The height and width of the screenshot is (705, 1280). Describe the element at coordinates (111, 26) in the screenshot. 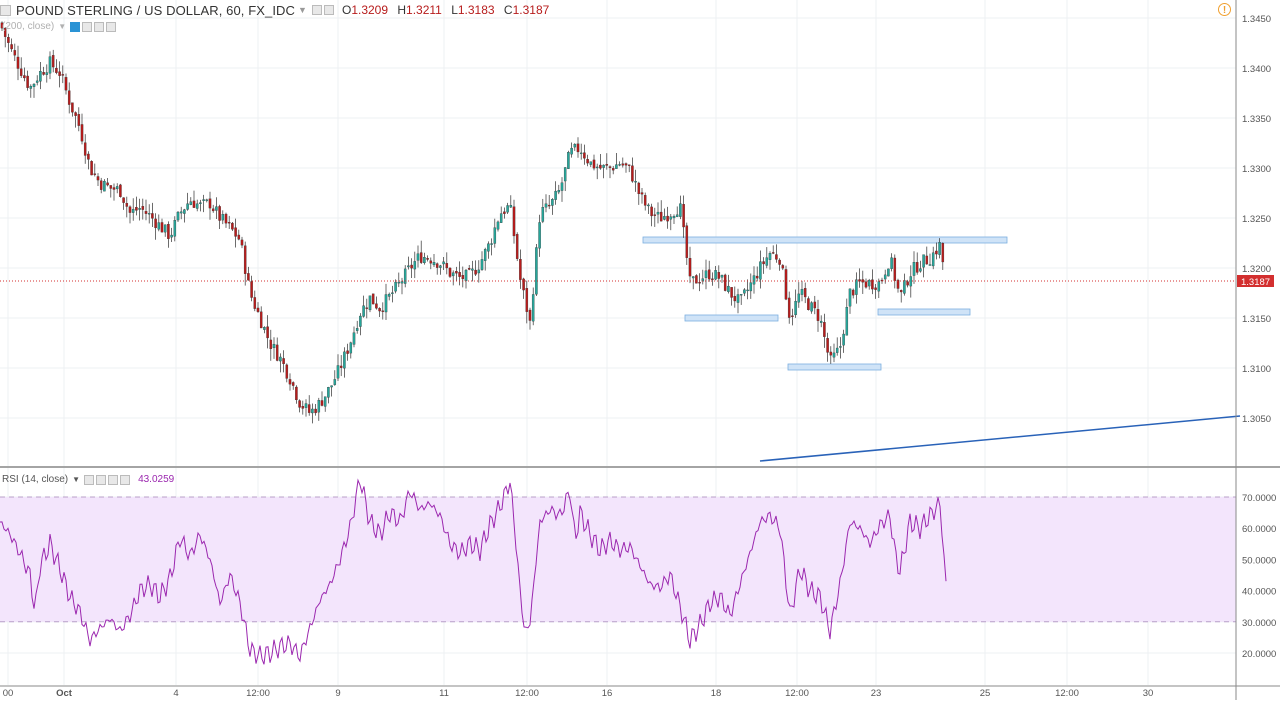

I see `ma-close-icon` at that location.